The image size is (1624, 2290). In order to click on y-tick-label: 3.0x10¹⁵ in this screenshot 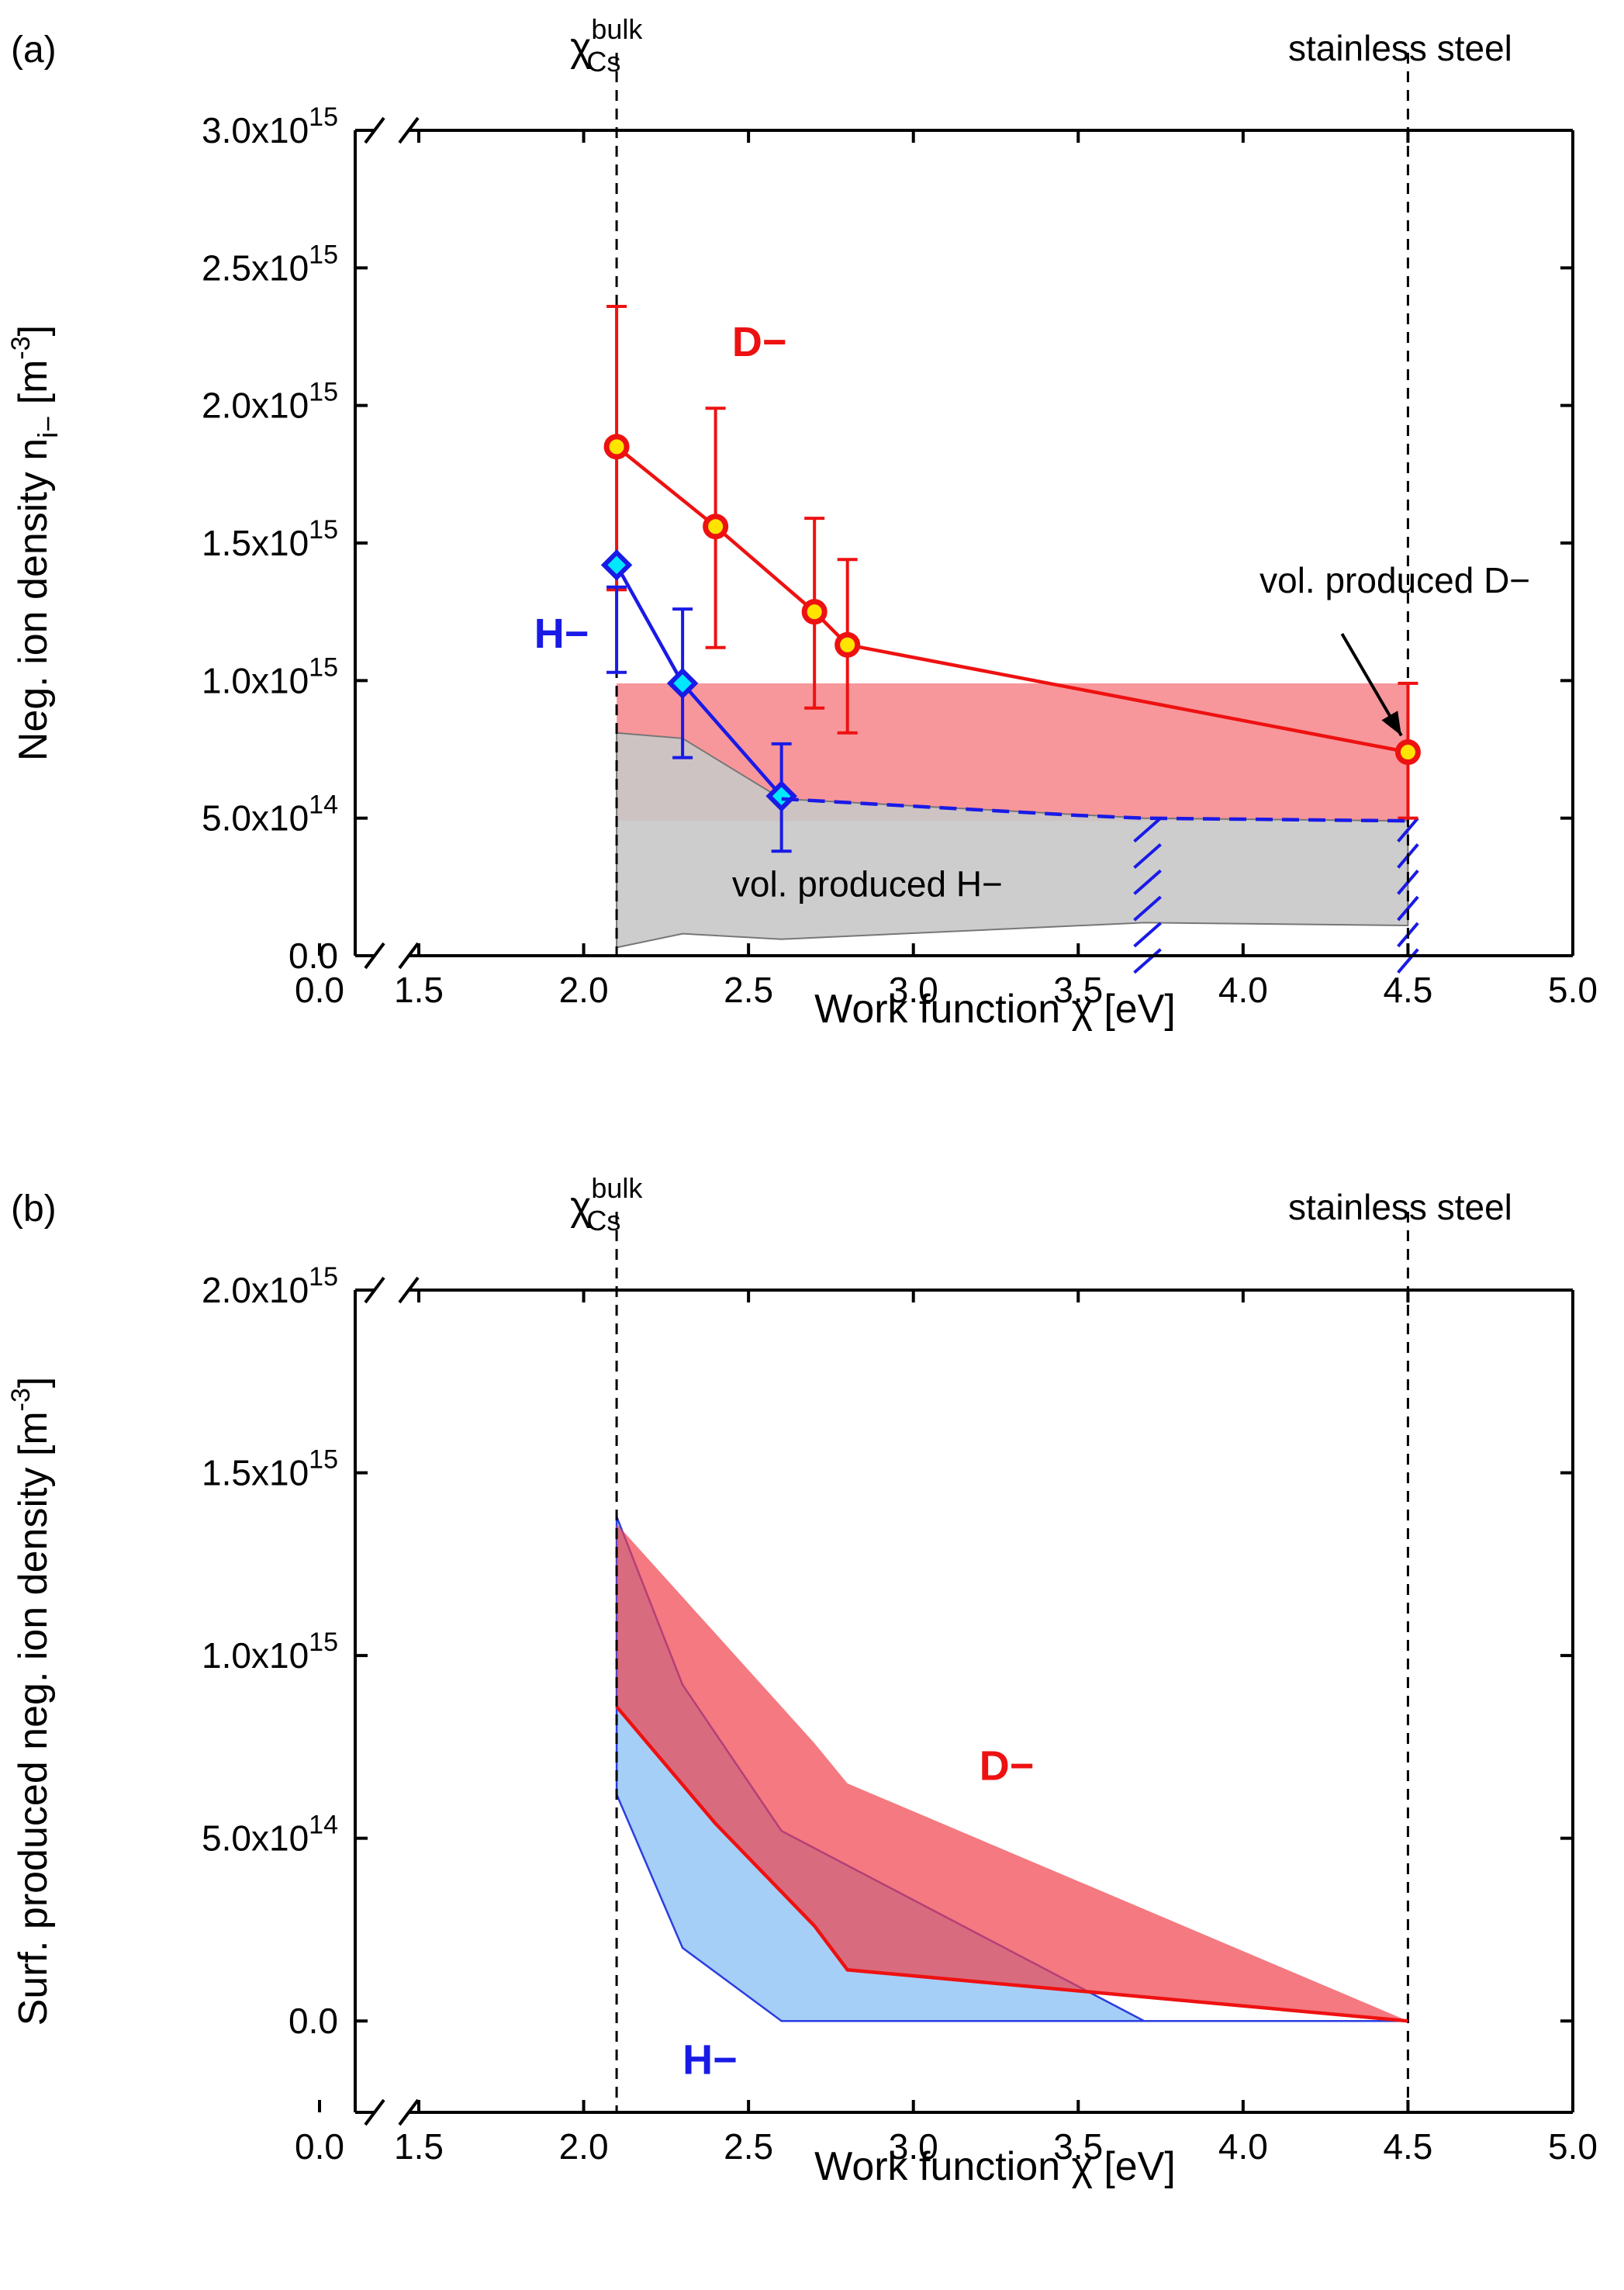, I will do `click(270, 126)`.